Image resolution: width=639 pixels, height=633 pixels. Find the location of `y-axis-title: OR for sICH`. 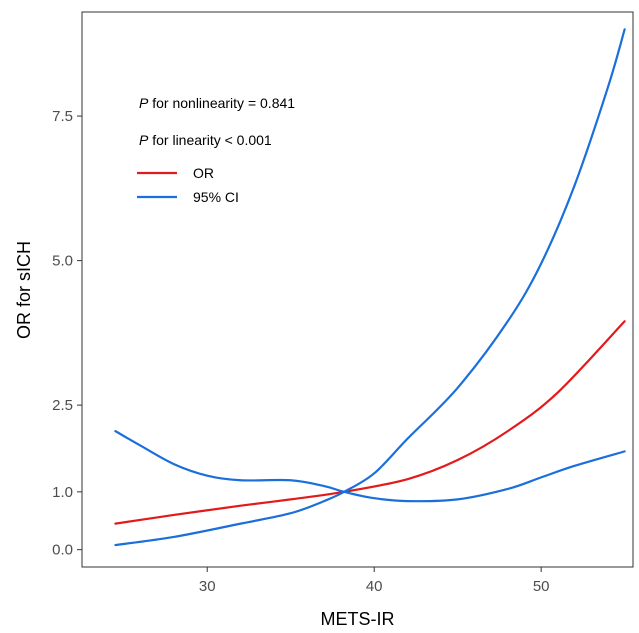

y-axis-title: OR for sICH is located at coordinates (24, 290).